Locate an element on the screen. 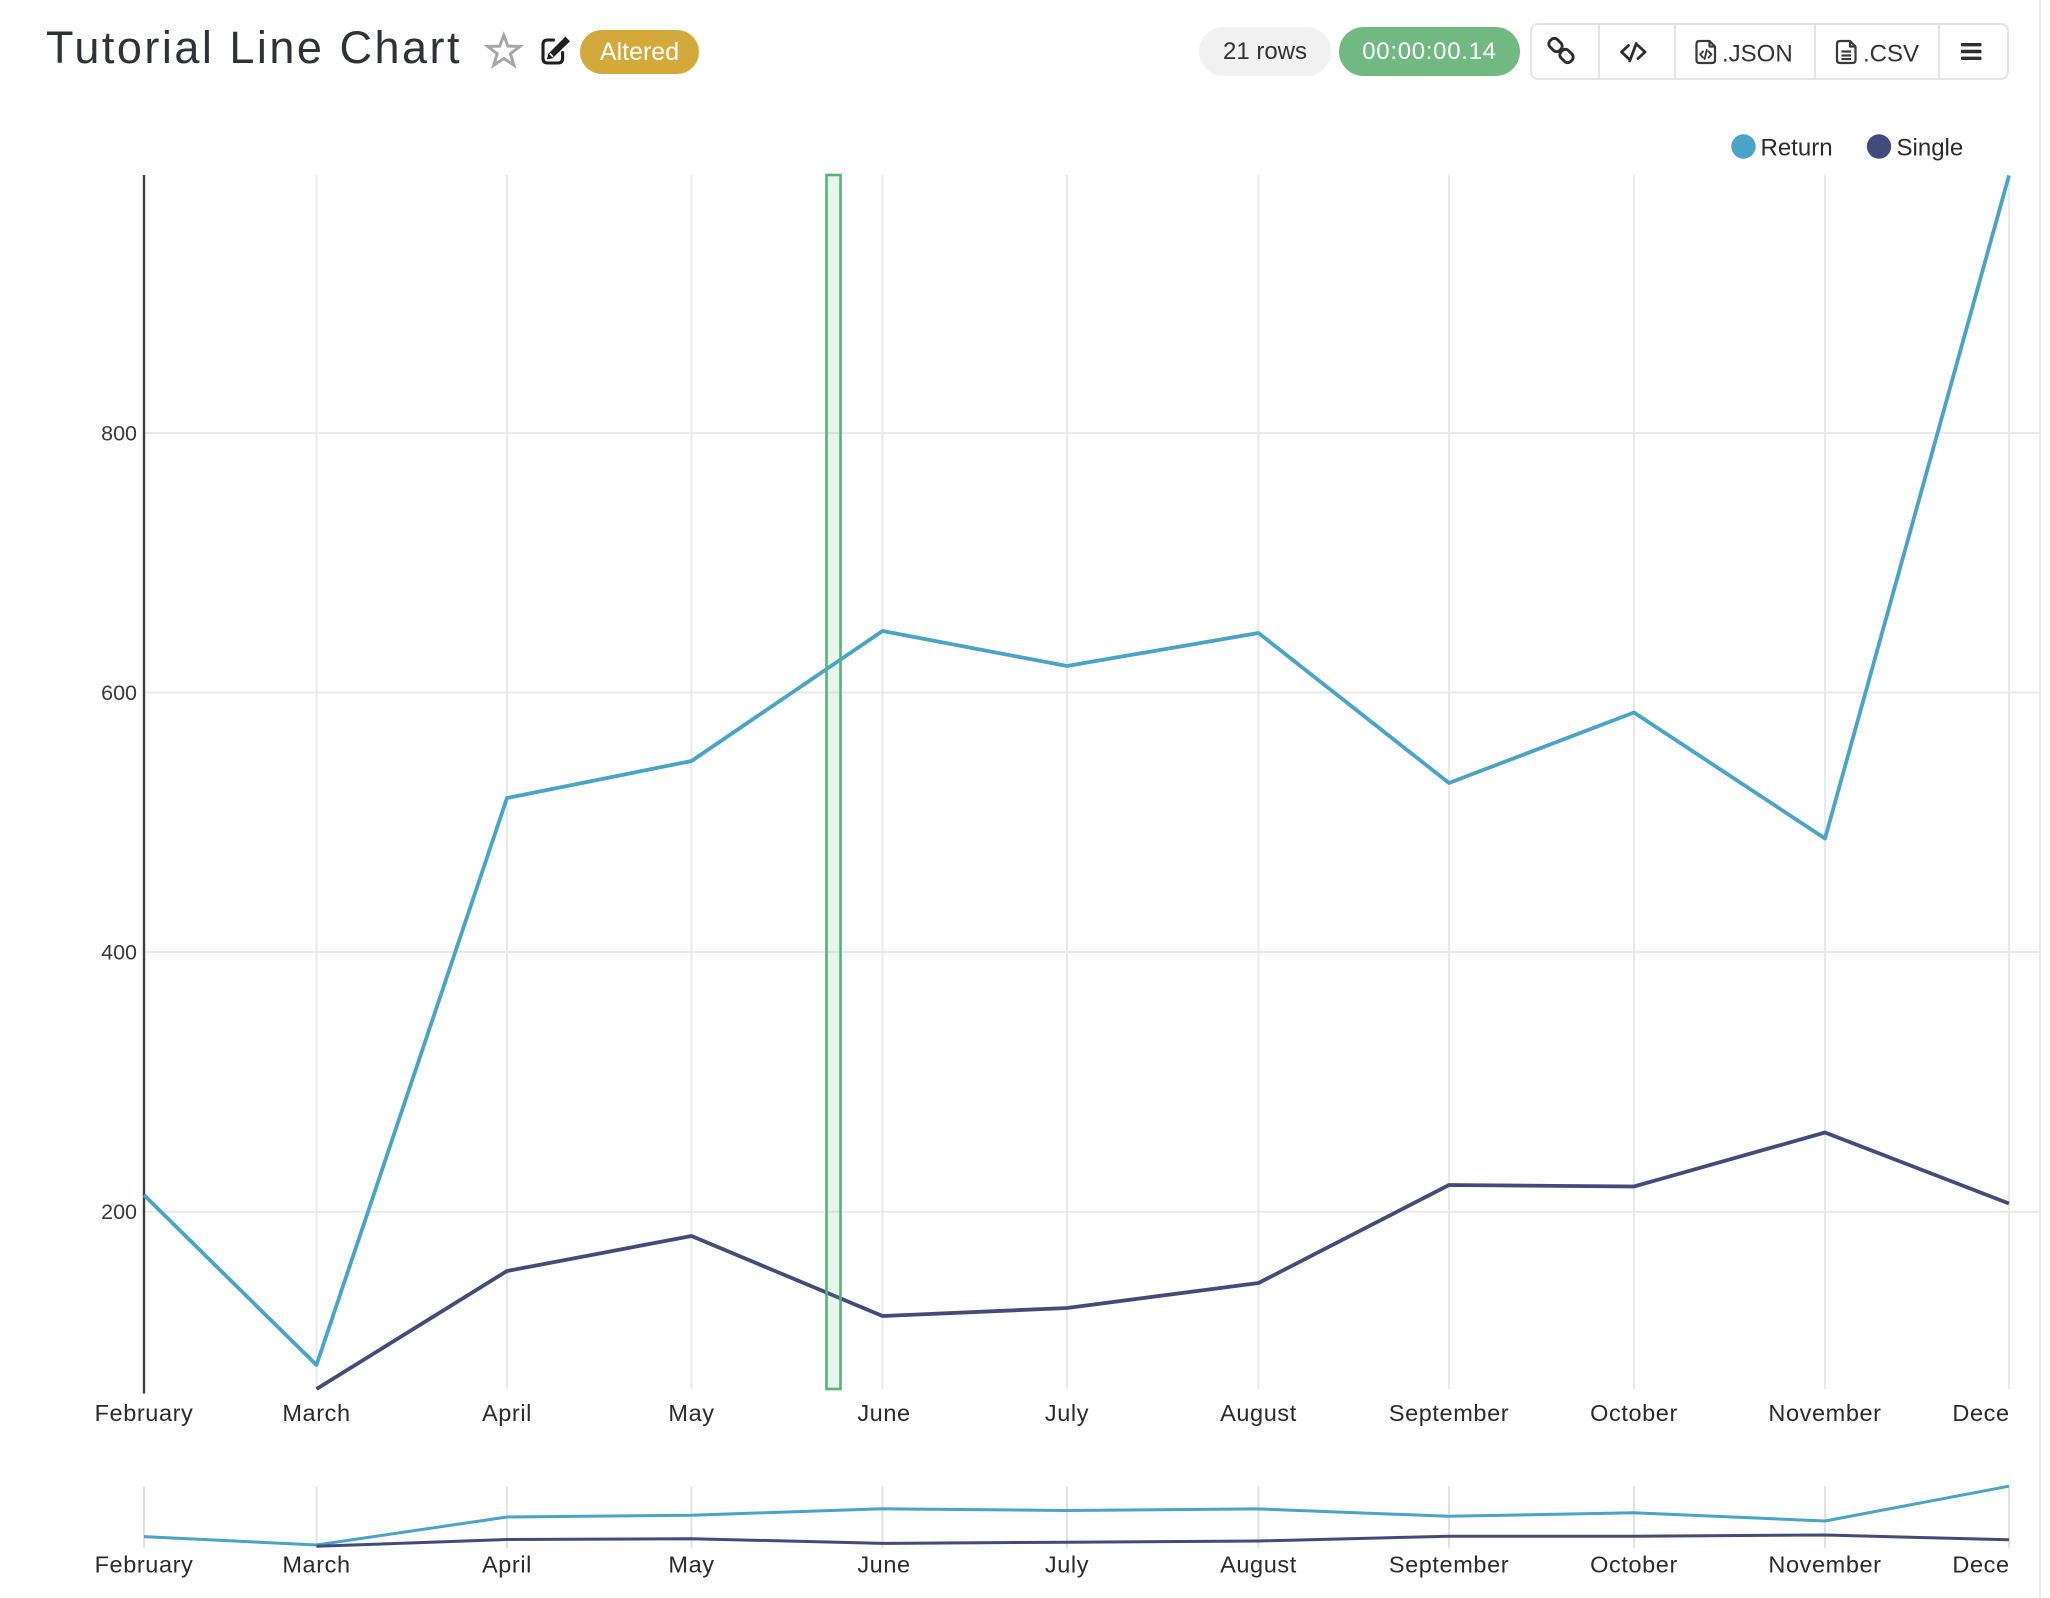 This screenshot has width=2050, height=1598. svg-text: 800 is located at coordinates (119, 434).